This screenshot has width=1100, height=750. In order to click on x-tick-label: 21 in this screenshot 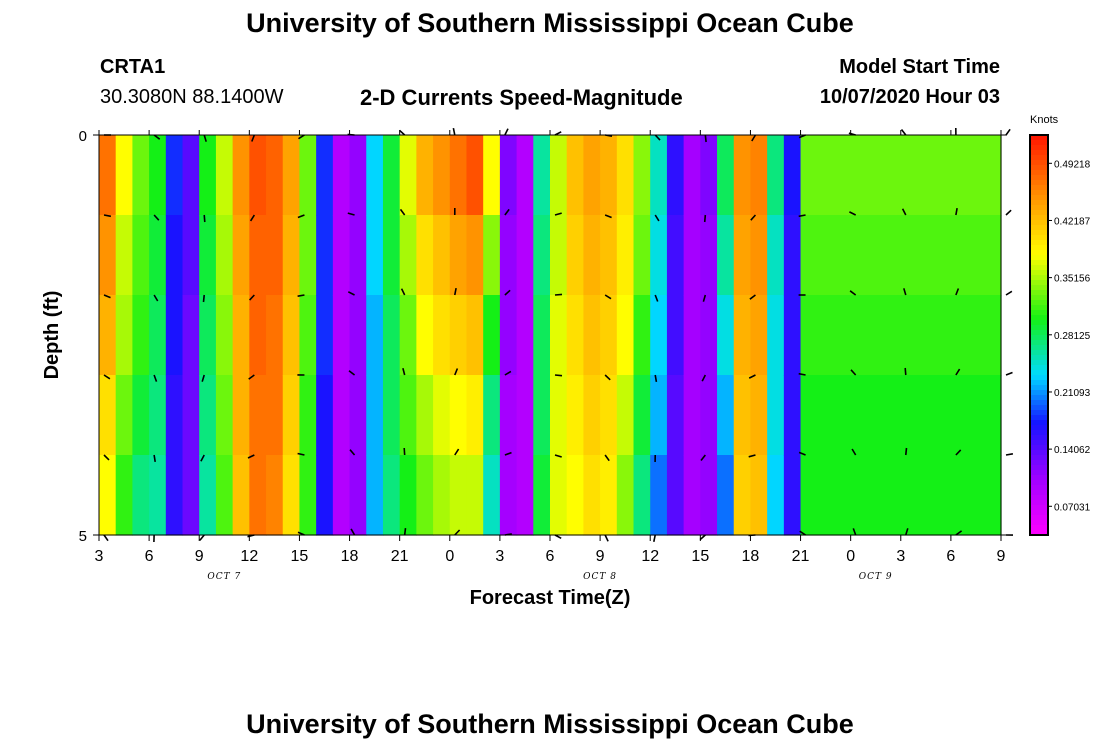, I will do `click(801, 556)`.